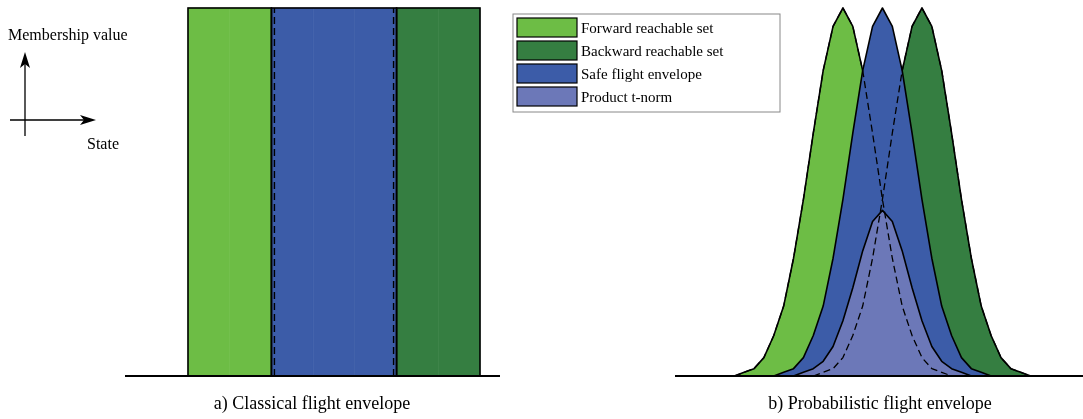 The image size is (1083, 419). I want to click on y-axis-title: Membership value, so click(68, 35).